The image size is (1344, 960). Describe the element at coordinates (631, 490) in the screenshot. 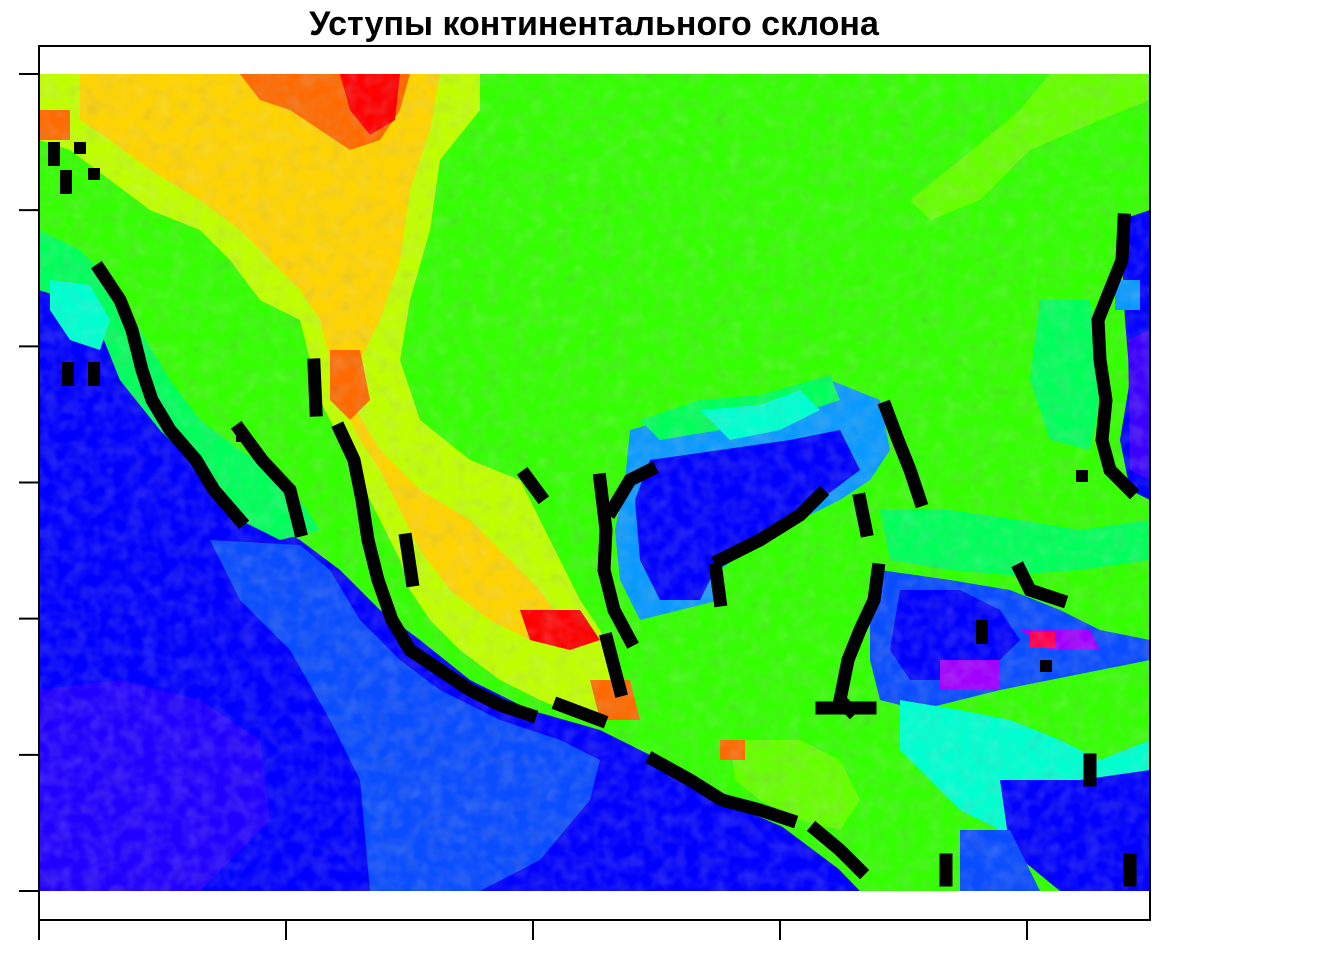

I see `scarp-inner-northwest` at that location.